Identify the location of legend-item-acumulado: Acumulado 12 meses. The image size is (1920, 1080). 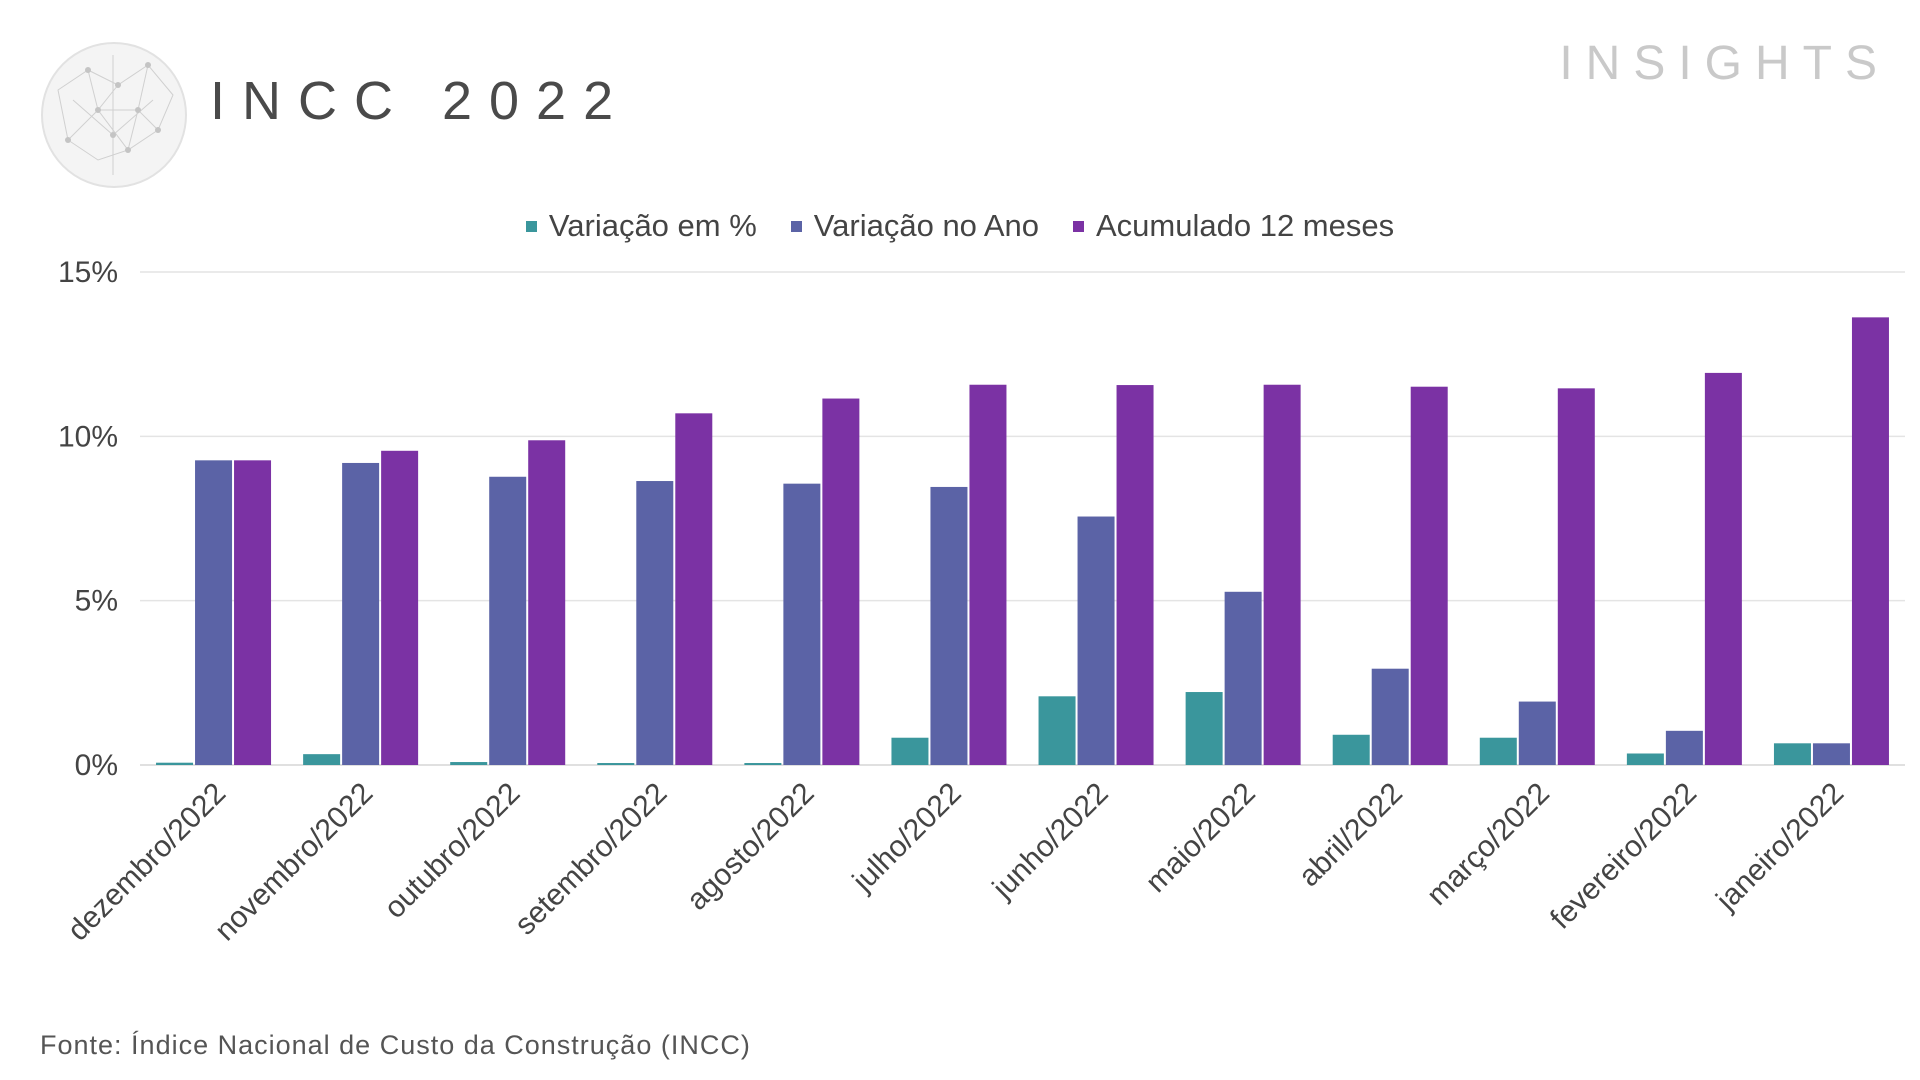
(1233, 226).